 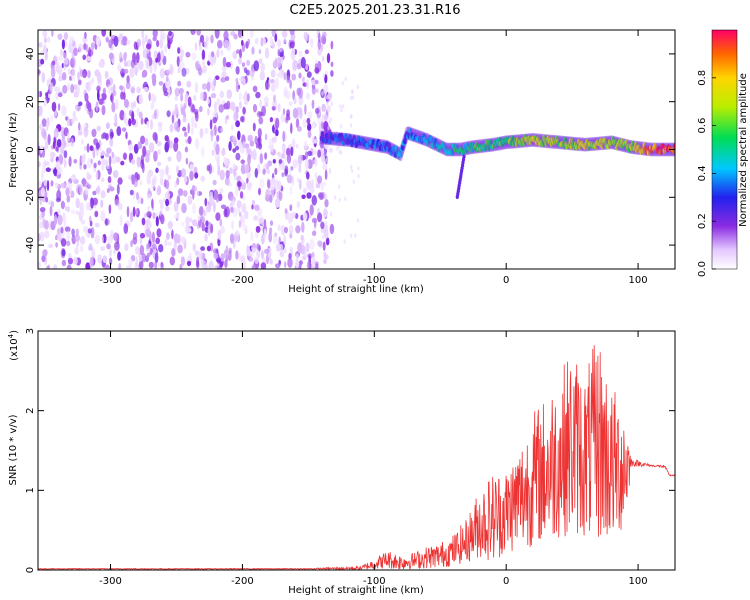 I want to click on x-tick-label: -100, so click(x=374, y=280).